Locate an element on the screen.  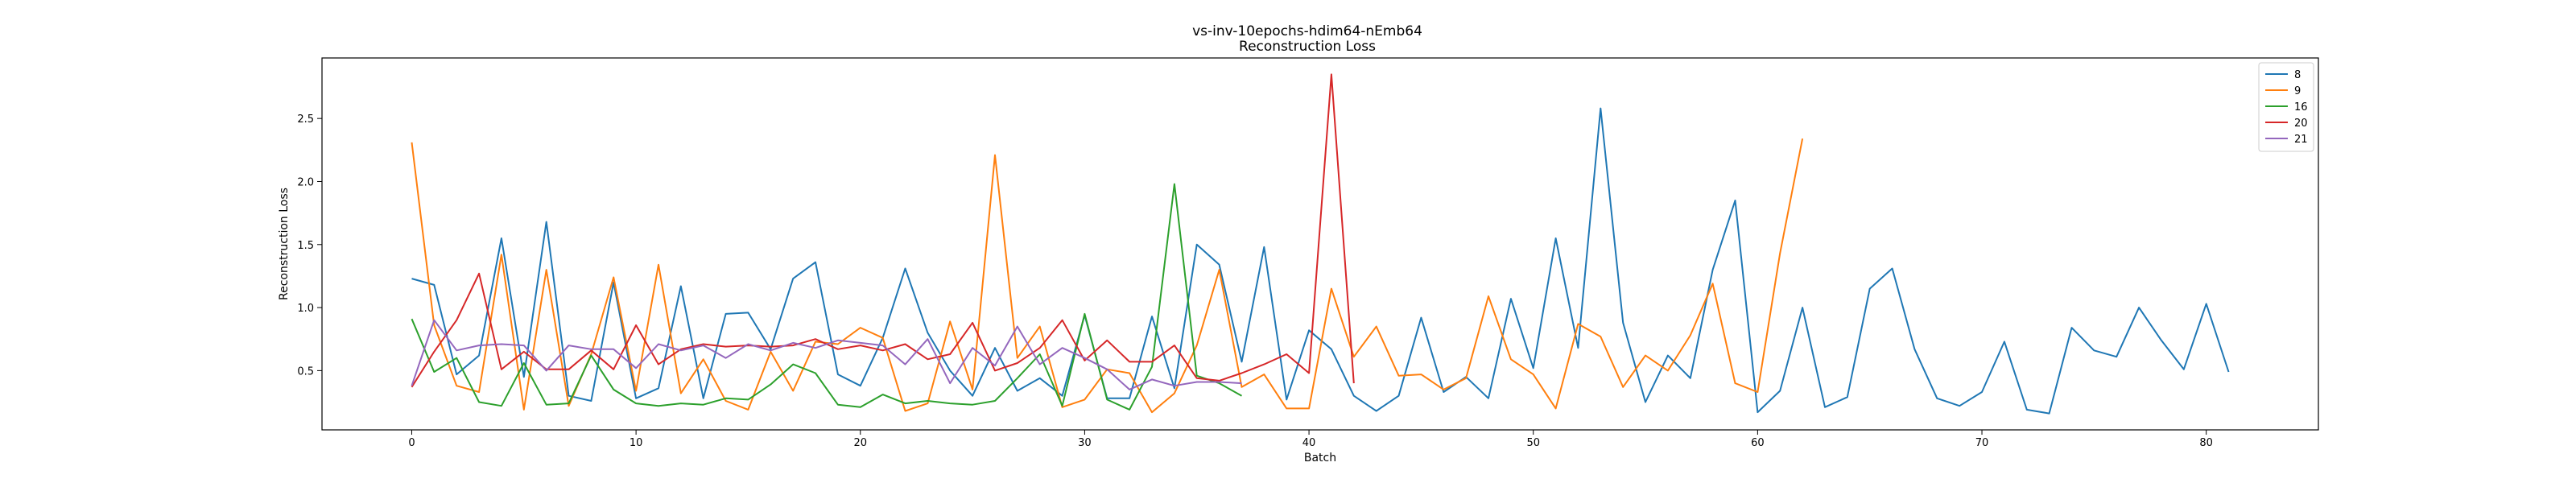
x-axis: 0 10 20 30 40 50 60 70 80 is located at coordinates (1310, 439).